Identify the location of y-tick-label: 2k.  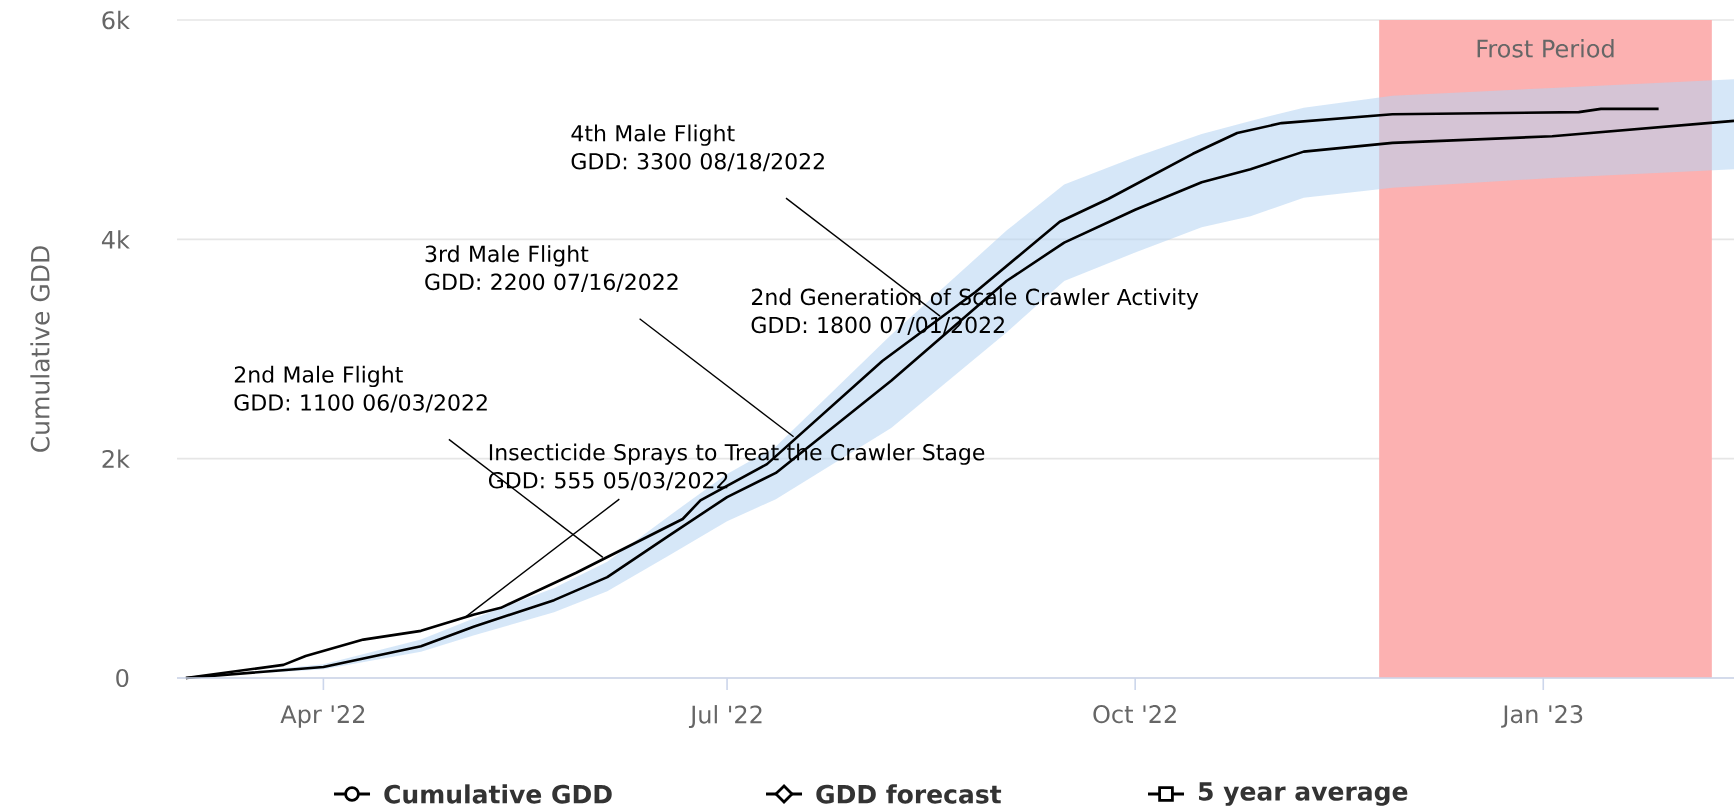
(116, 458).